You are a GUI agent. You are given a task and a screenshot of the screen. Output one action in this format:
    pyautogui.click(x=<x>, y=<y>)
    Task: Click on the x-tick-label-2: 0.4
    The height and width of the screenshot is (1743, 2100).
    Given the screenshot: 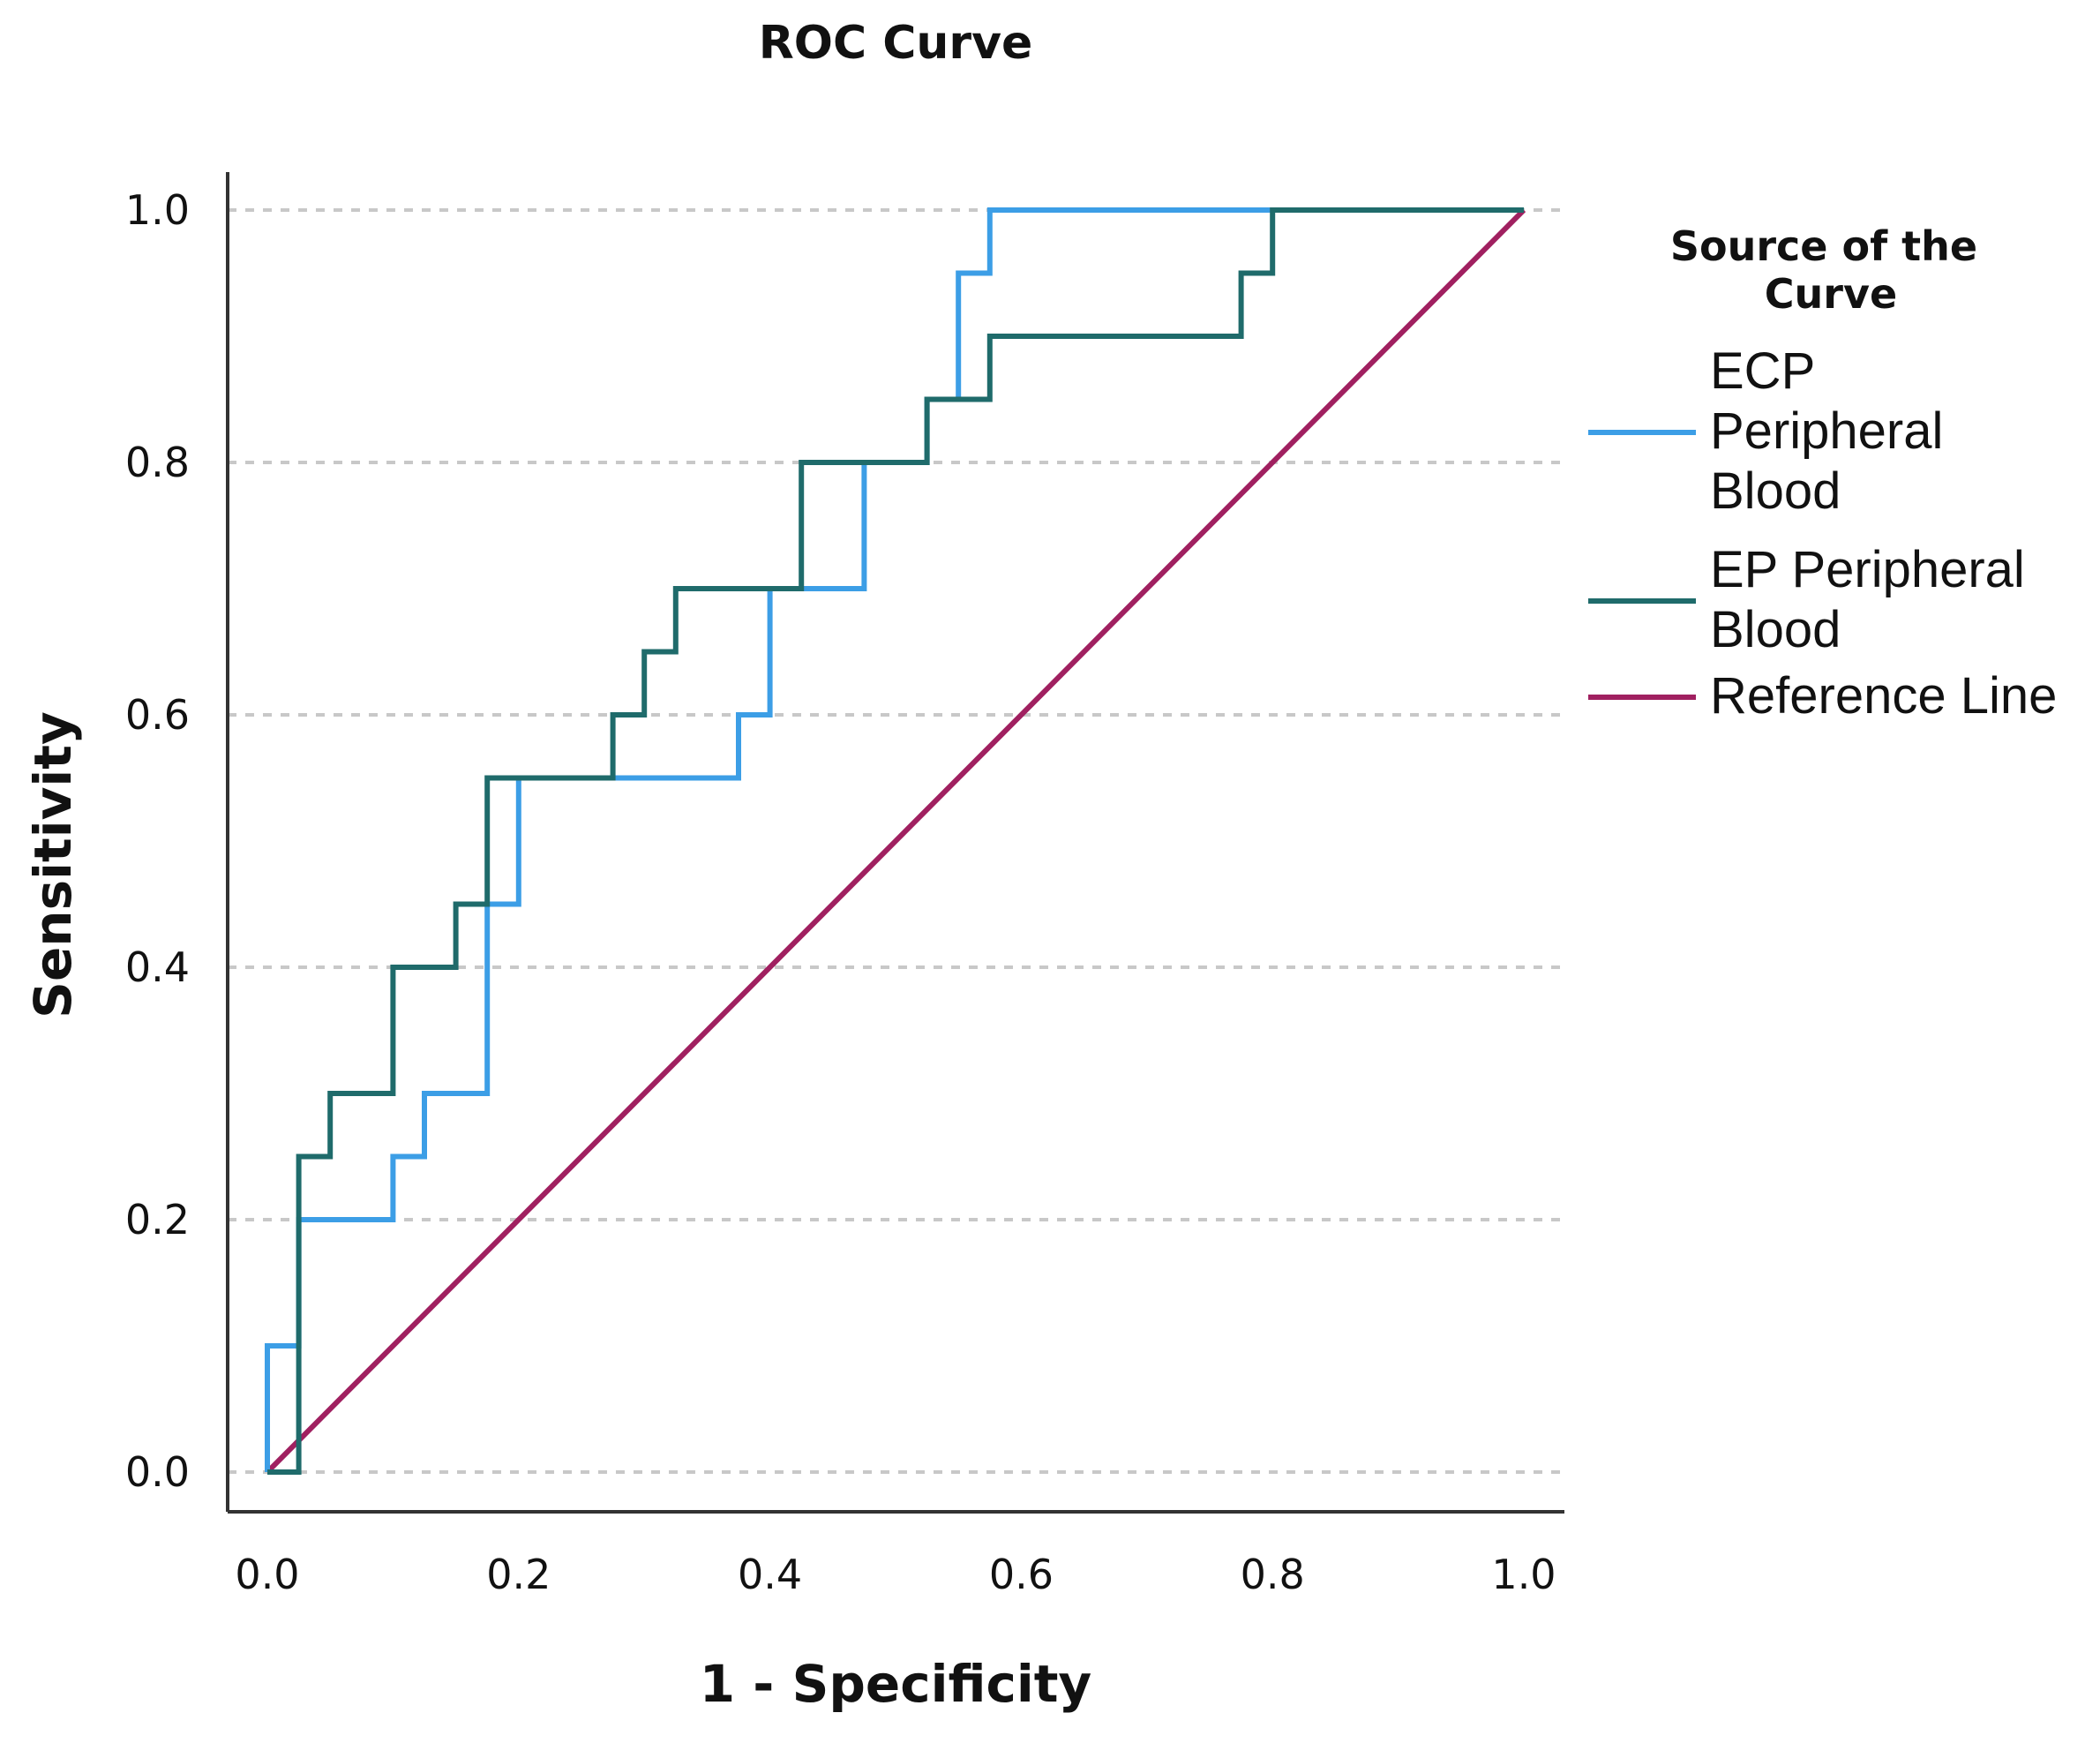 What is the action you would take?
    pyautogui.click(x=770, y=1574)
    